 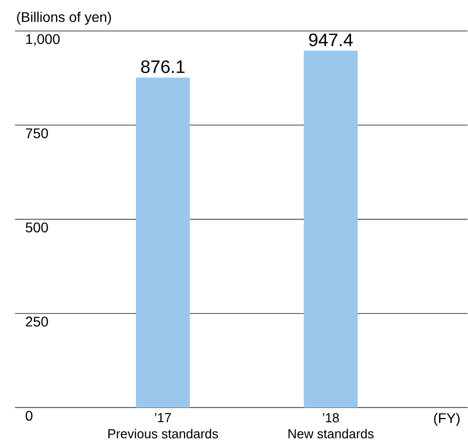 What do you see at coordinates (43, 40) in the screenshot?
I see `y-tick-label: 1,000` at bounding box center [43, 40].